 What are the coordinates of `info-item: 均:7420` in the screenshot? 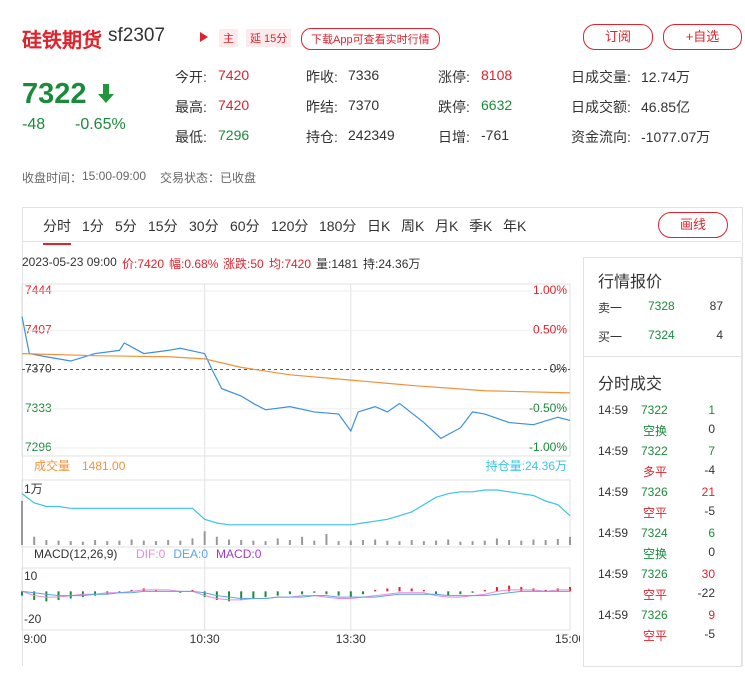 It's located at (290, 264).